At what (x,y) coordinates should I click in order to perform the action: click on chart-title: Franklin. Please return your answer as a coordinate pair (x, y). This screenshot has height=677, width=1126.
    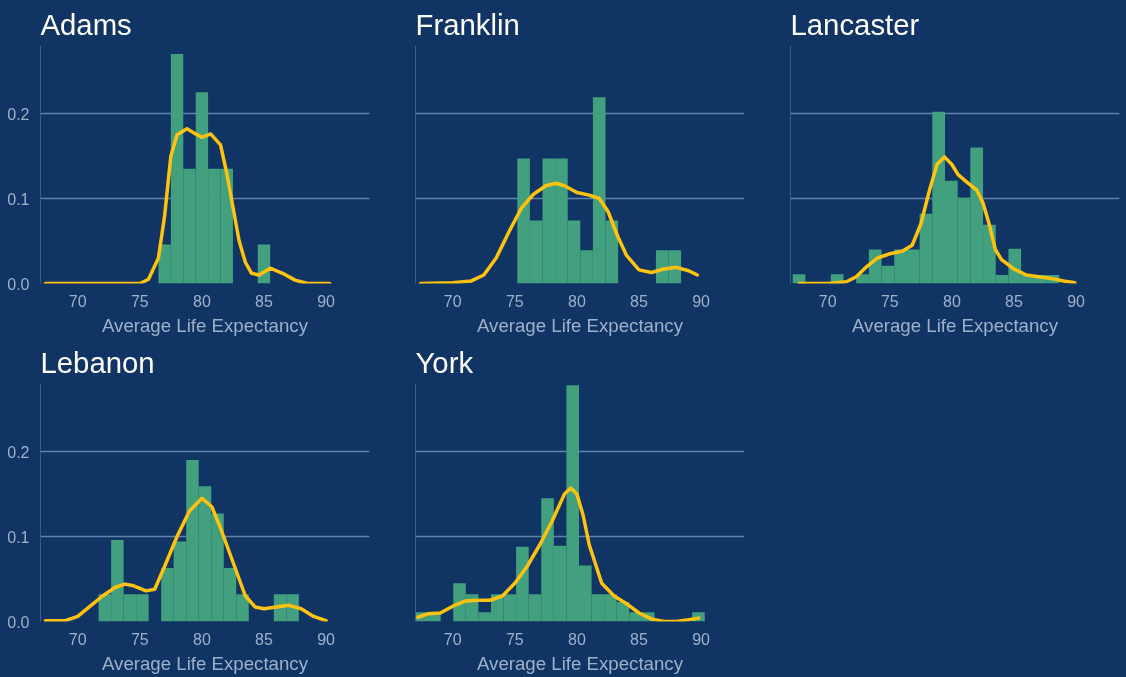
    Looking at the image, I should click on (467, 24).